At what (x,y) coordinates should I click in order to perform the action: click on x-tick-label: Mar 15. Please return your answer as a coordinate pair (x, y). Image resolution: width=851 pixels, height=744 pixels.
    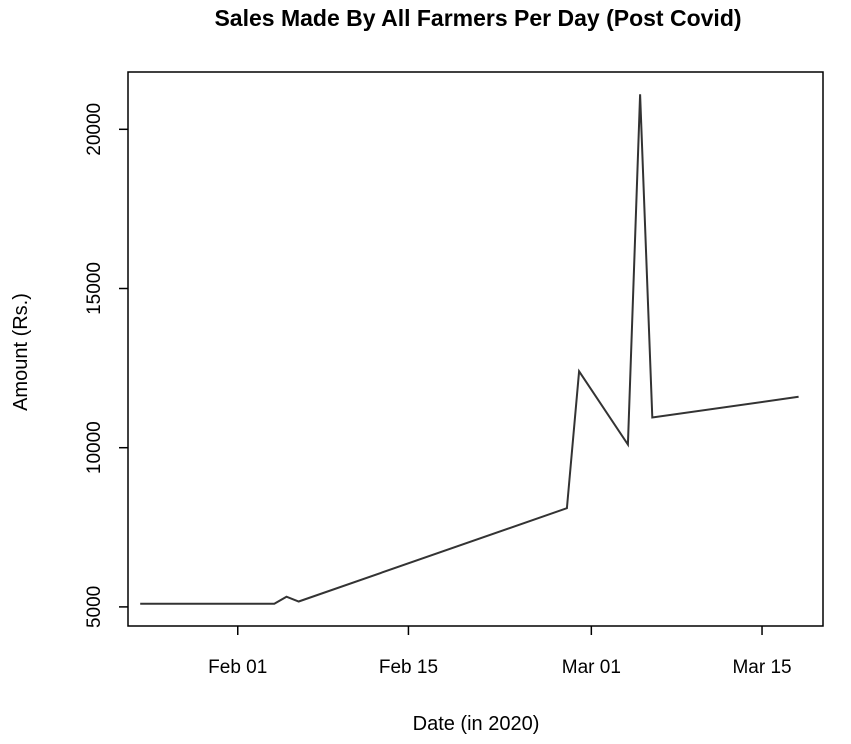
    Looking at the image, I should click on (761, 667).